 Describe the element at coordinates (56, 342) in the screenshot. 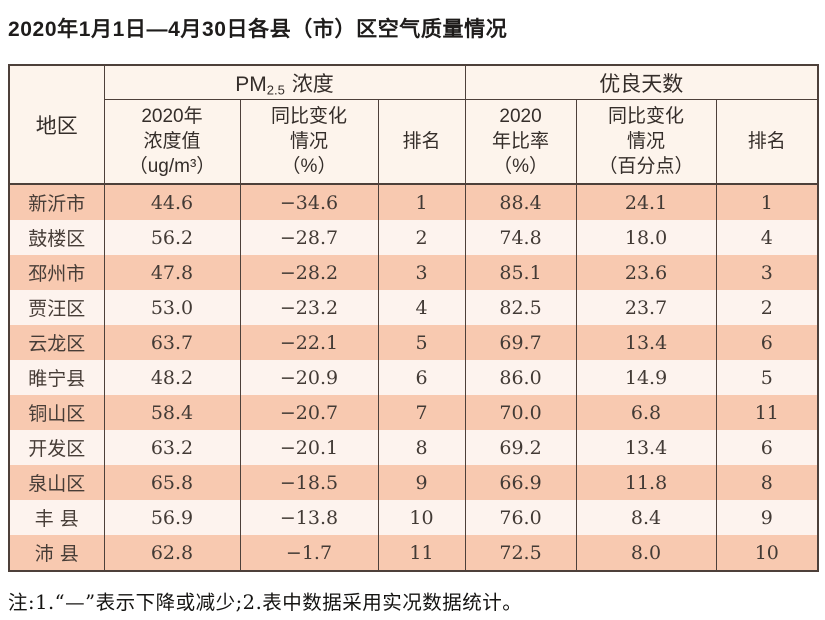

I see `region-cell: 云龙区` at that location.